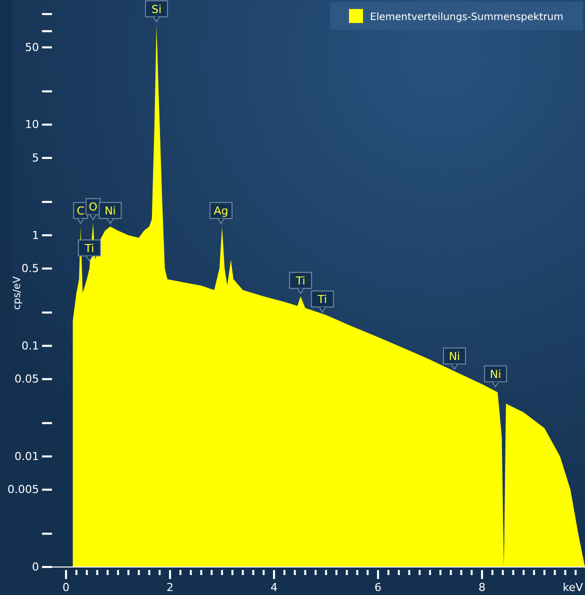 The image size is (585, 595). Describe the element at coordinates (35, 567) in the screenshot. I see `y-tick-label: 0` at that location.